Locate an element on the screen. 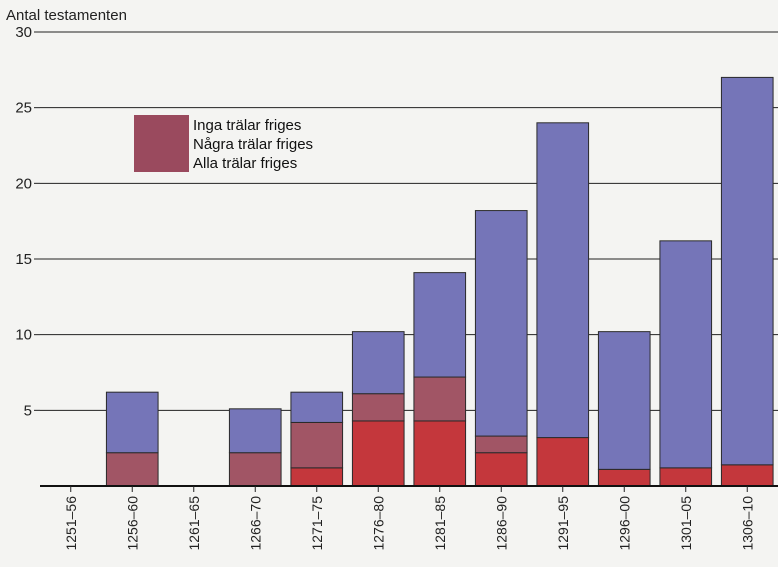 This screenshot has width=778, height=567. x-tick-label: 1281–85 is located at coordinates (440, 523).